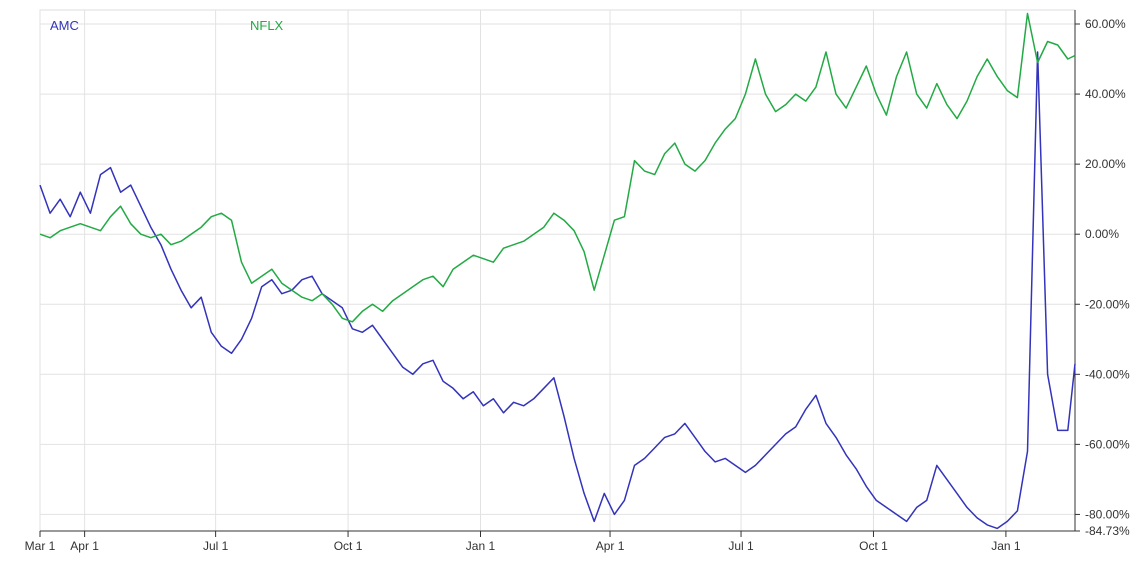  Describe the element at coordinates (167, 25) in the screenshot. I see `legend: AMC NFLX` at that location.